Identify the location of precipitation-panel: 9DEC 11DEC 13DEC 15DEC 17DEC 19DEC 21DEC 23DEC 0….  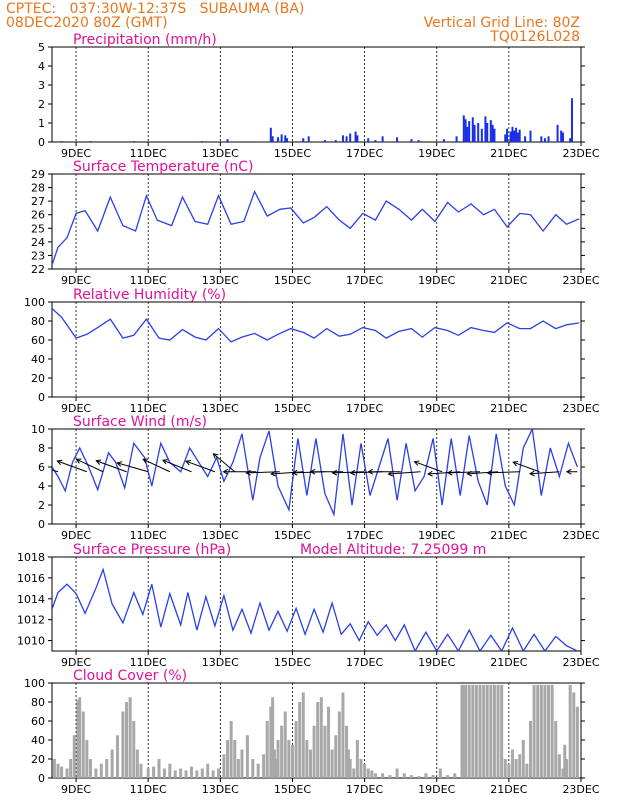
(319, 96).